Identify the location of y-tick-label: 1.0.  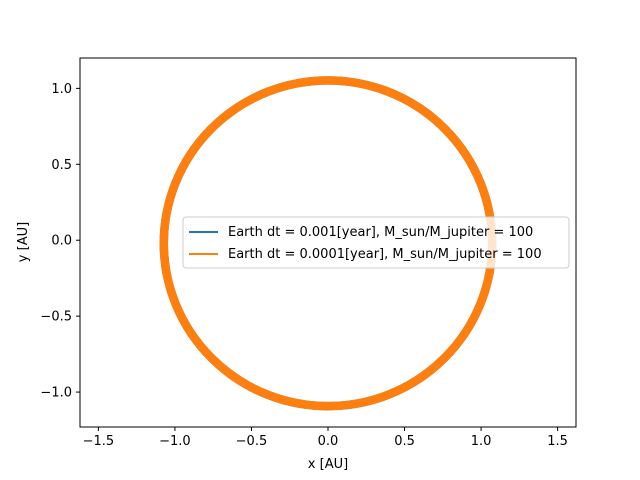
(61, 89).